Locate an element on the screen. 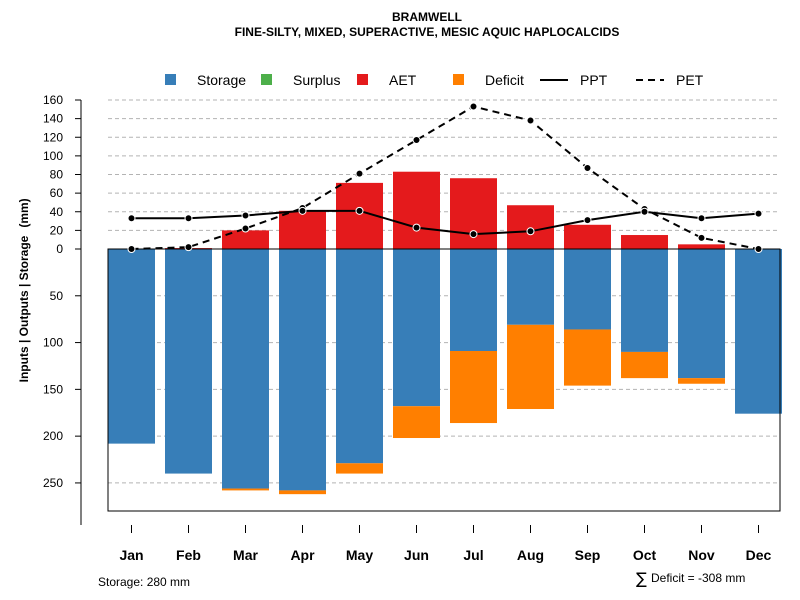  y-axis-units: (mm) is located at coordinates (24, 212).